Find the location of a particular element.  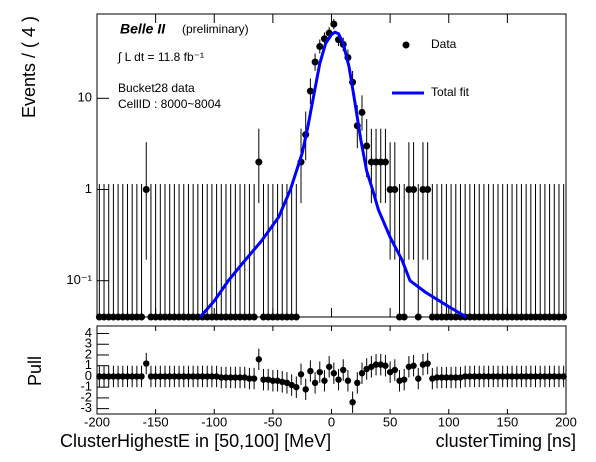

y-tick-label: 2 is located at coordinates (88, 353).